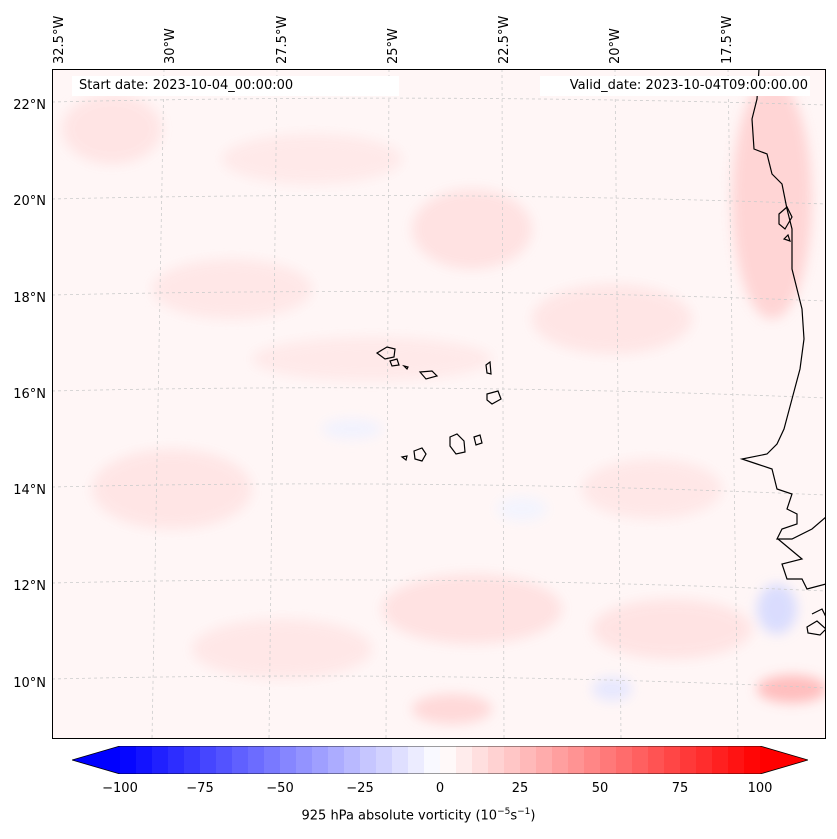 This screenshot has height=839, width=837. Describe the element at coordinates (170, 46) in the screenshot. I see `lon-label: 30°W` at that location.